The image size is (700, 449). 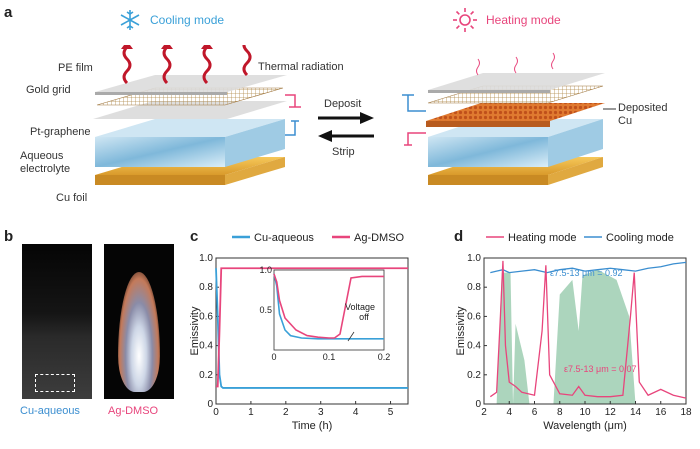 I want to click on legend-label: Cooling mode, so click(x=640, y=238).